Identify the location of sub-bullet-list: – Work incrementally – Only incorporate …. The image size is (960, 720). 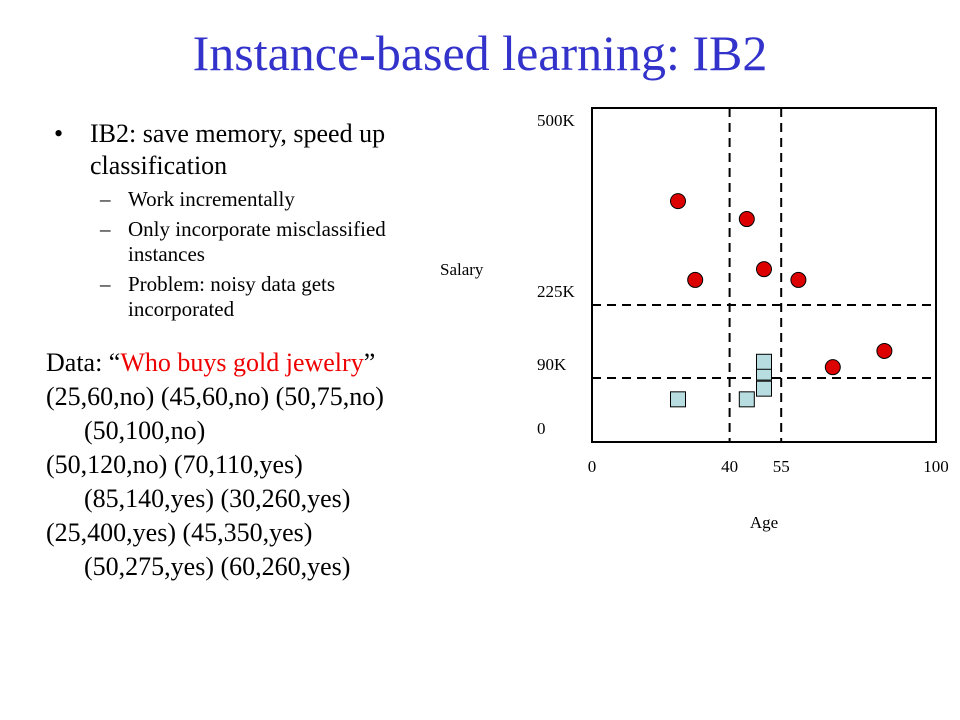
(236, 254).